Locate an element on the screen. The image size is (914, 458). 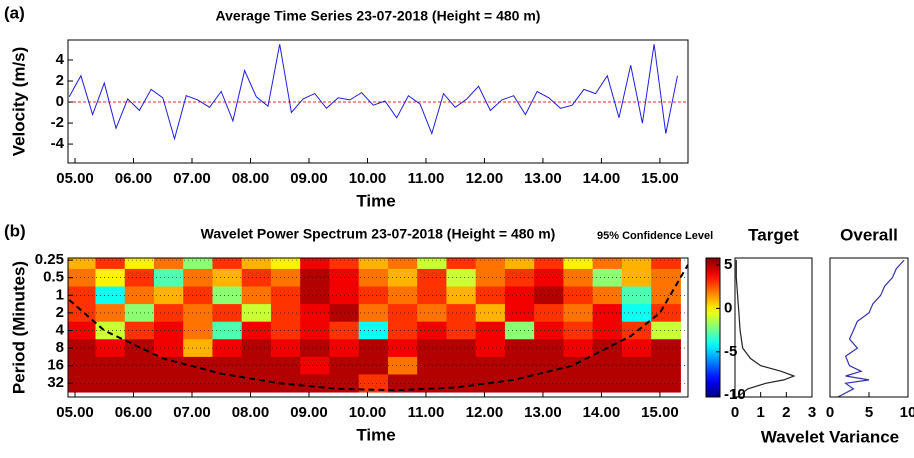
y-tick-label: 0.5 is located at coordinates (53, 277).